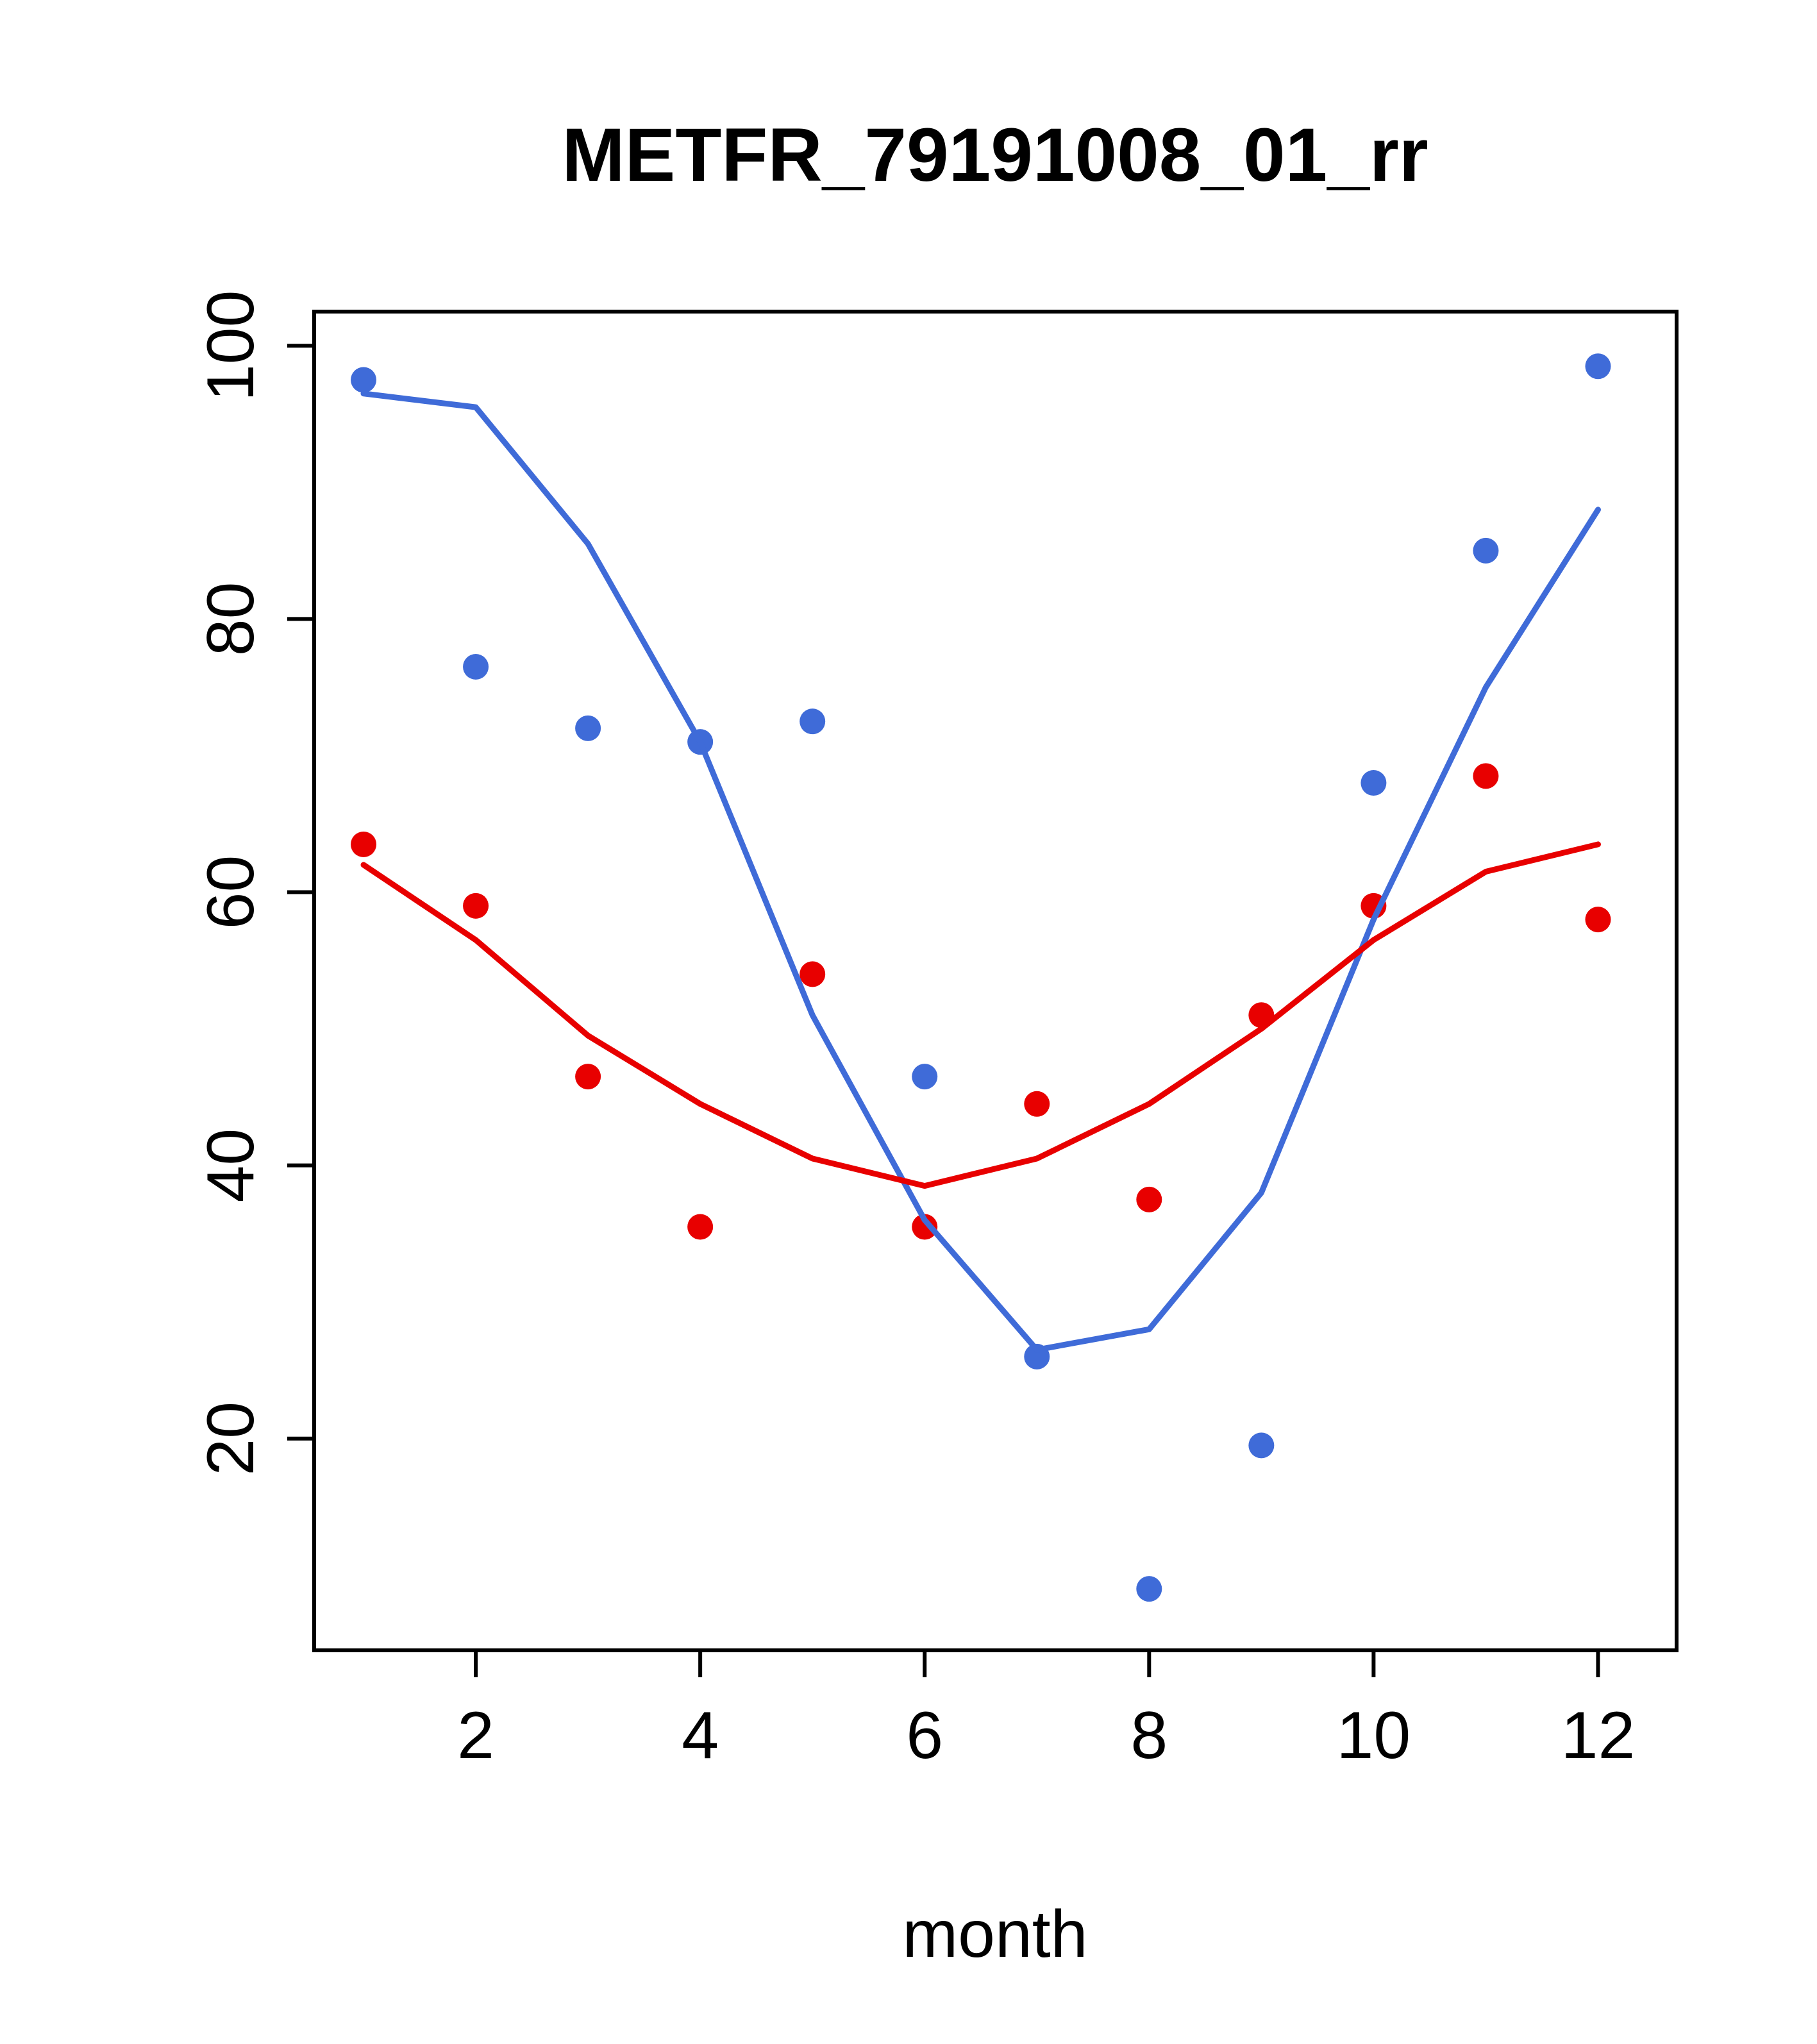 This screenshot has width=1817, height=2044. I want to click on y-tick-label: 40, so click(231, 1166).